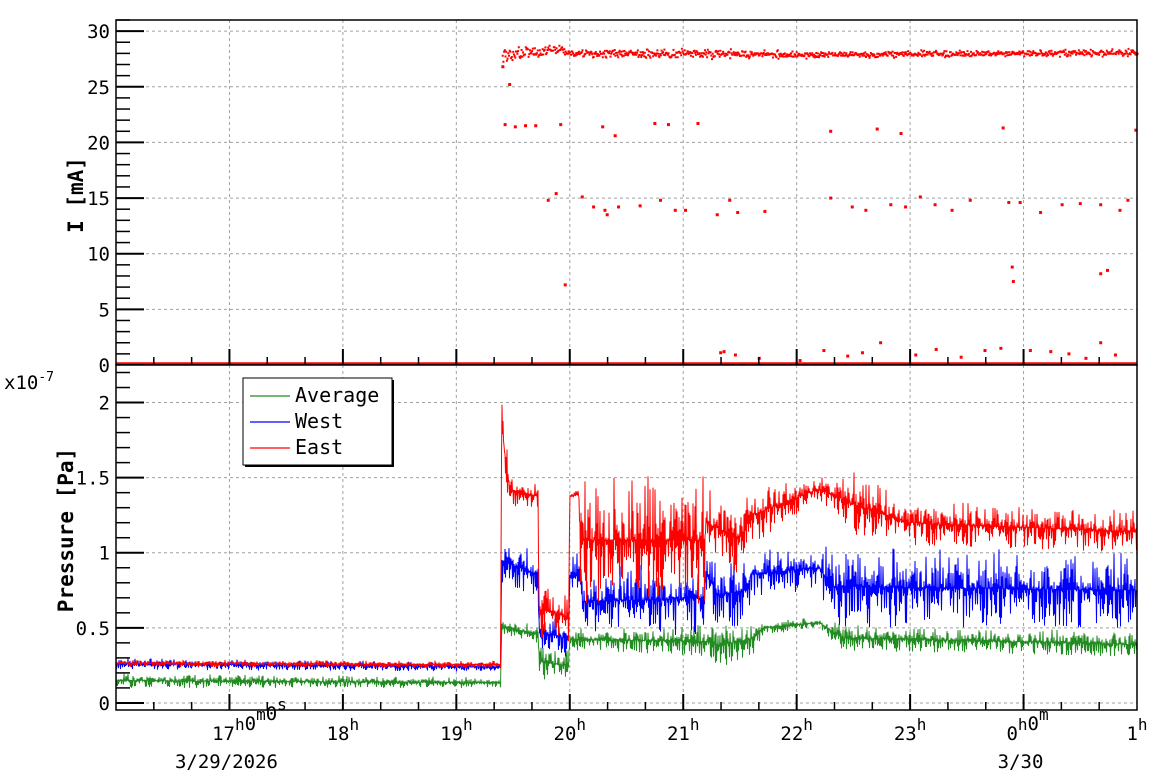 Image resolution: width=1158 pixels, height=782 pixels. I want to click on pressure-axis-title: Pressure [Pa], so click(66, 530).